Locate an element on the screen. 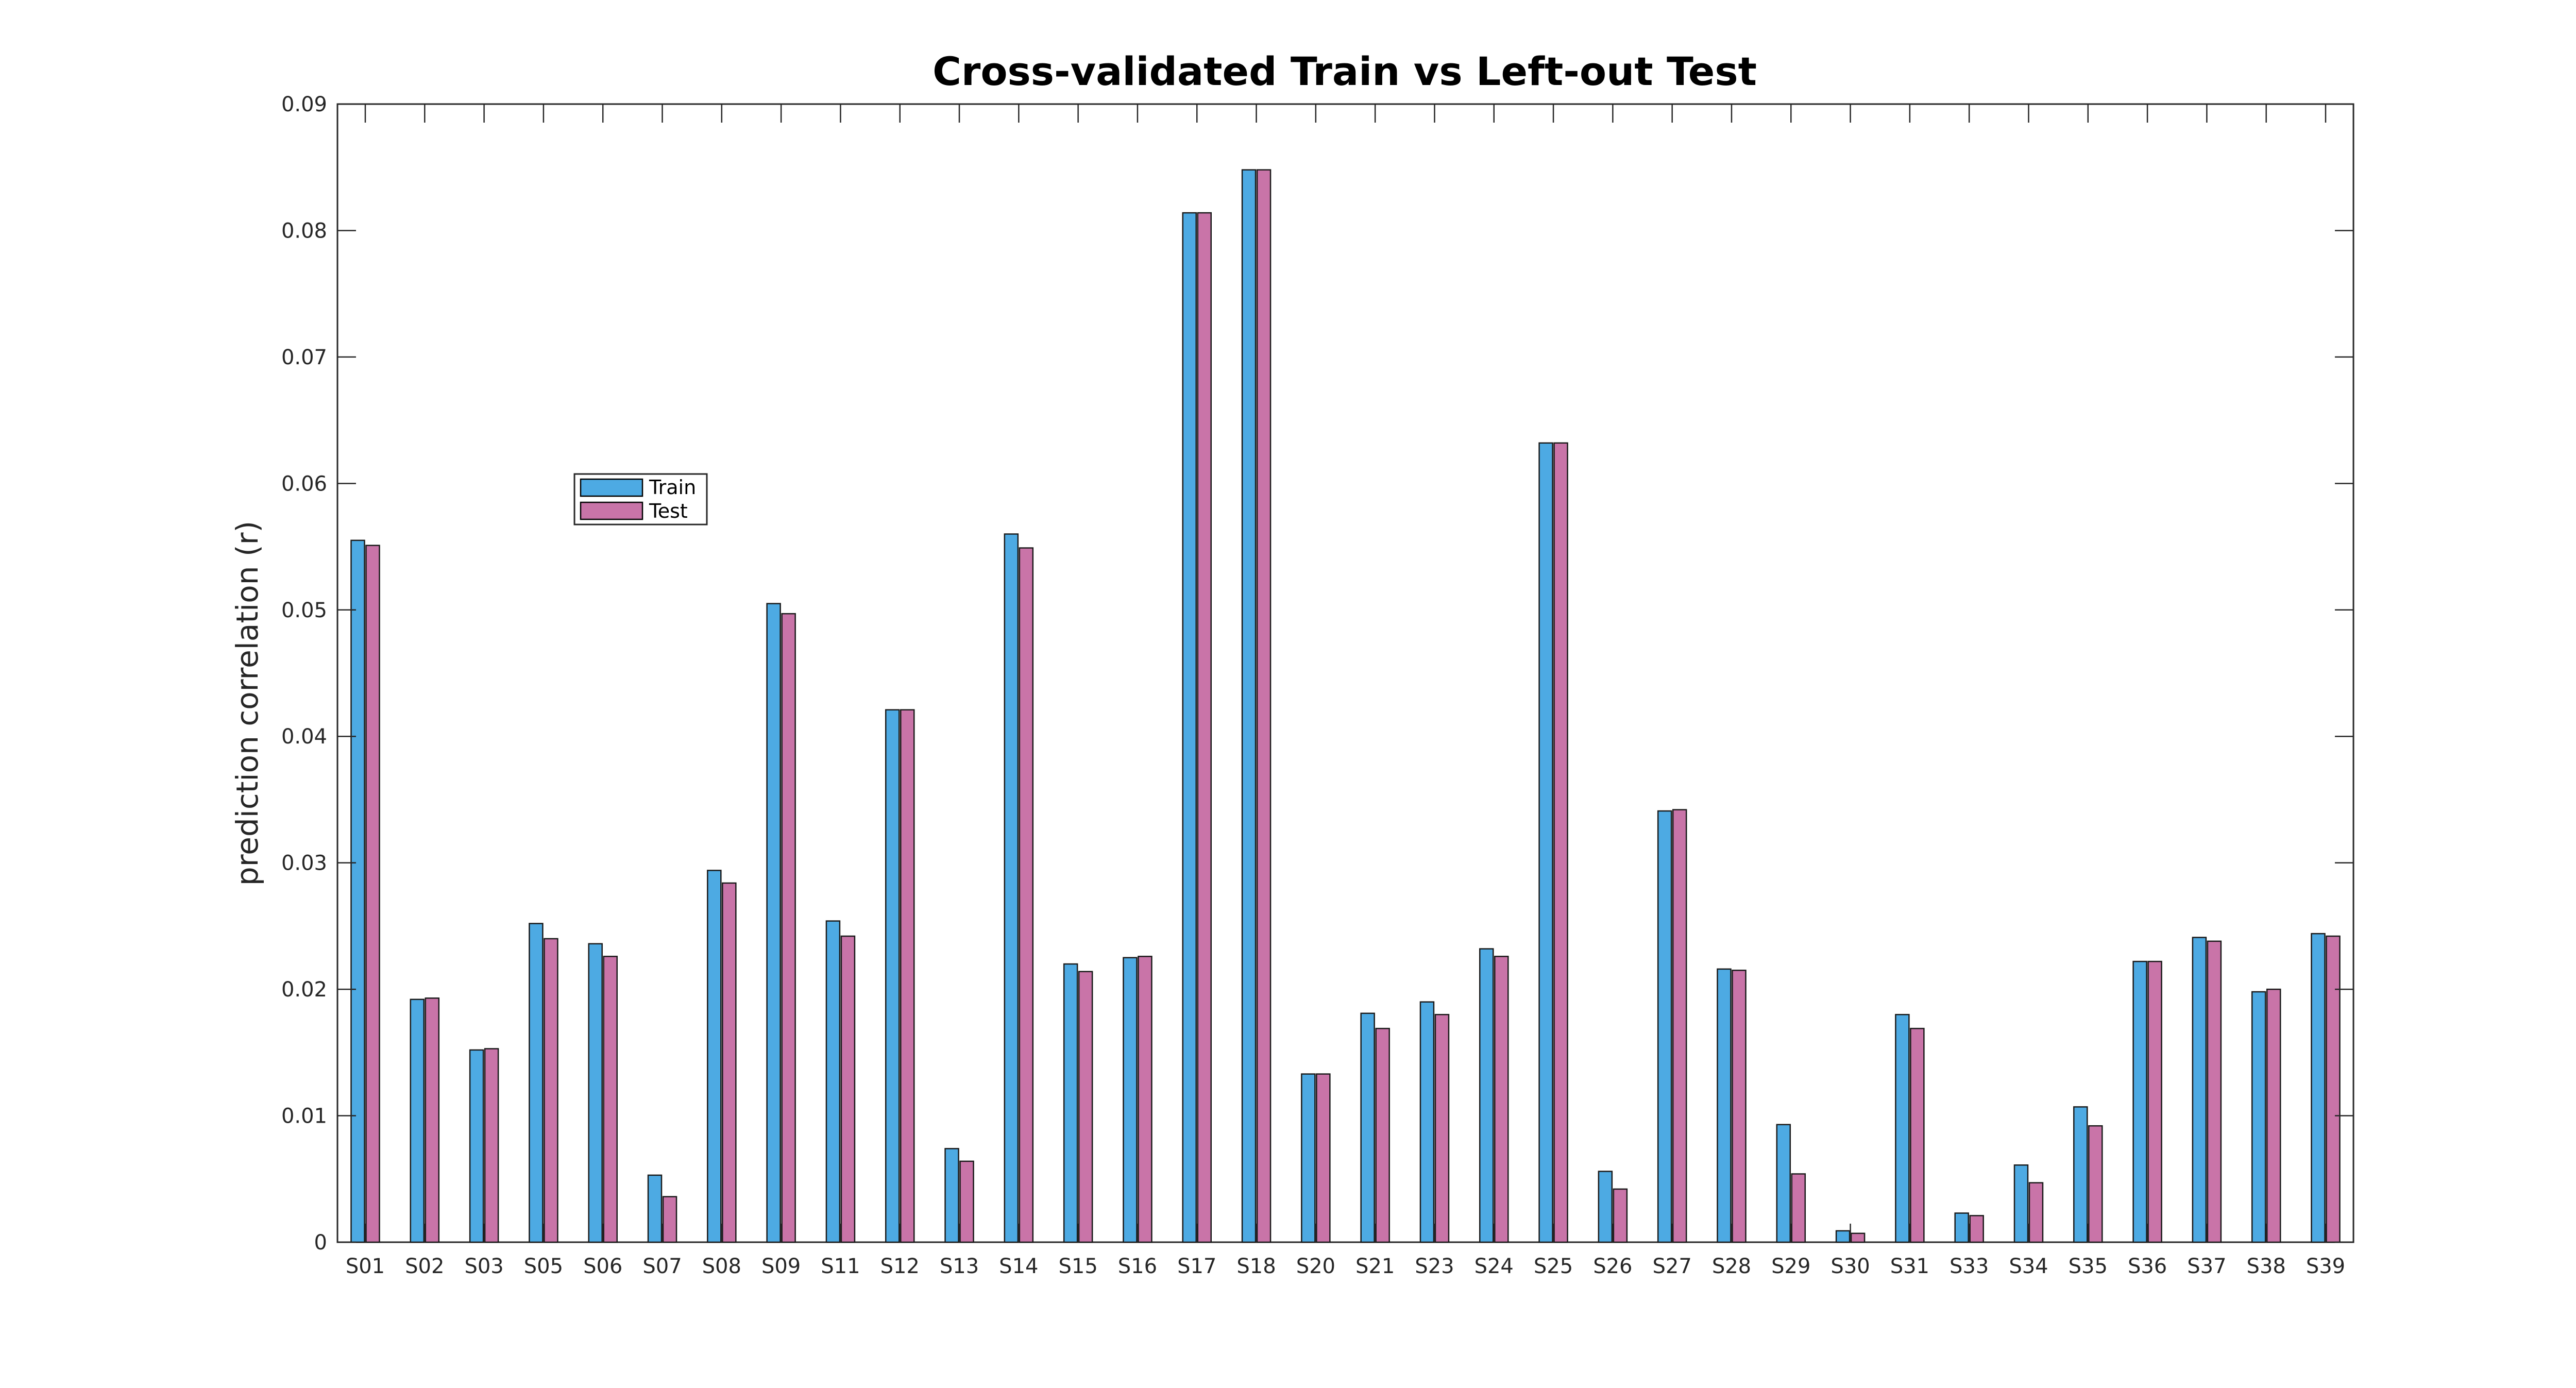 The width and height of the screenshot is (2576, 1388). bar-test-S35 is located at coordinates (2095, 1184).